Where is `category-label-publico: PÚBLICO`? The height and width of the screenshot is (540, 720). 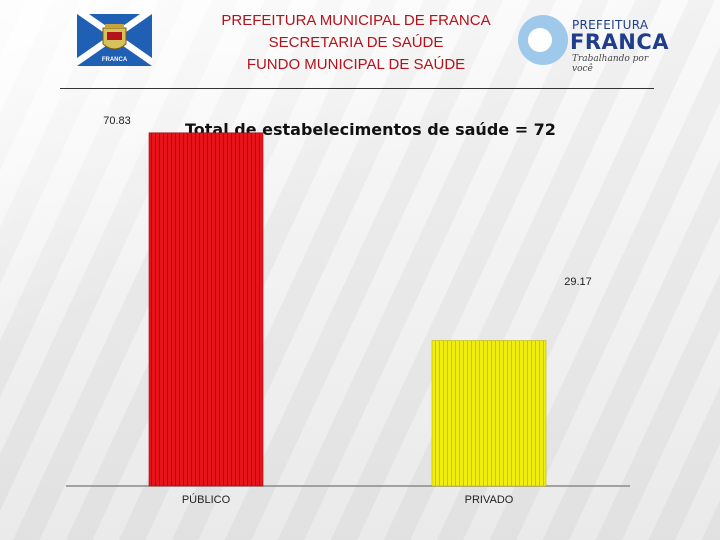
category-label-publico: PÚBLICO is located at coordinates (206, 499).